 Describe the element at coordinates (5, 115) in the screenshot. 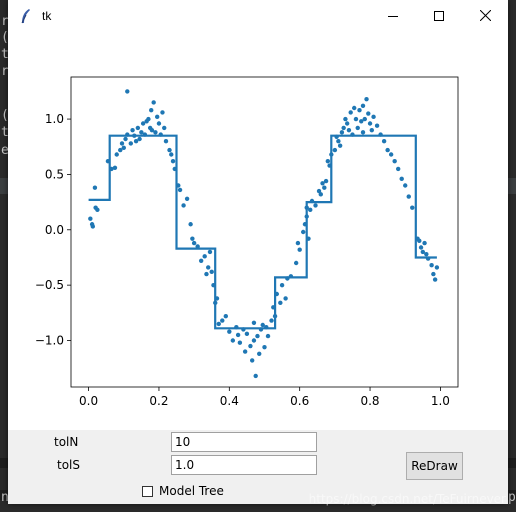

I see `background-text: (` at that location.